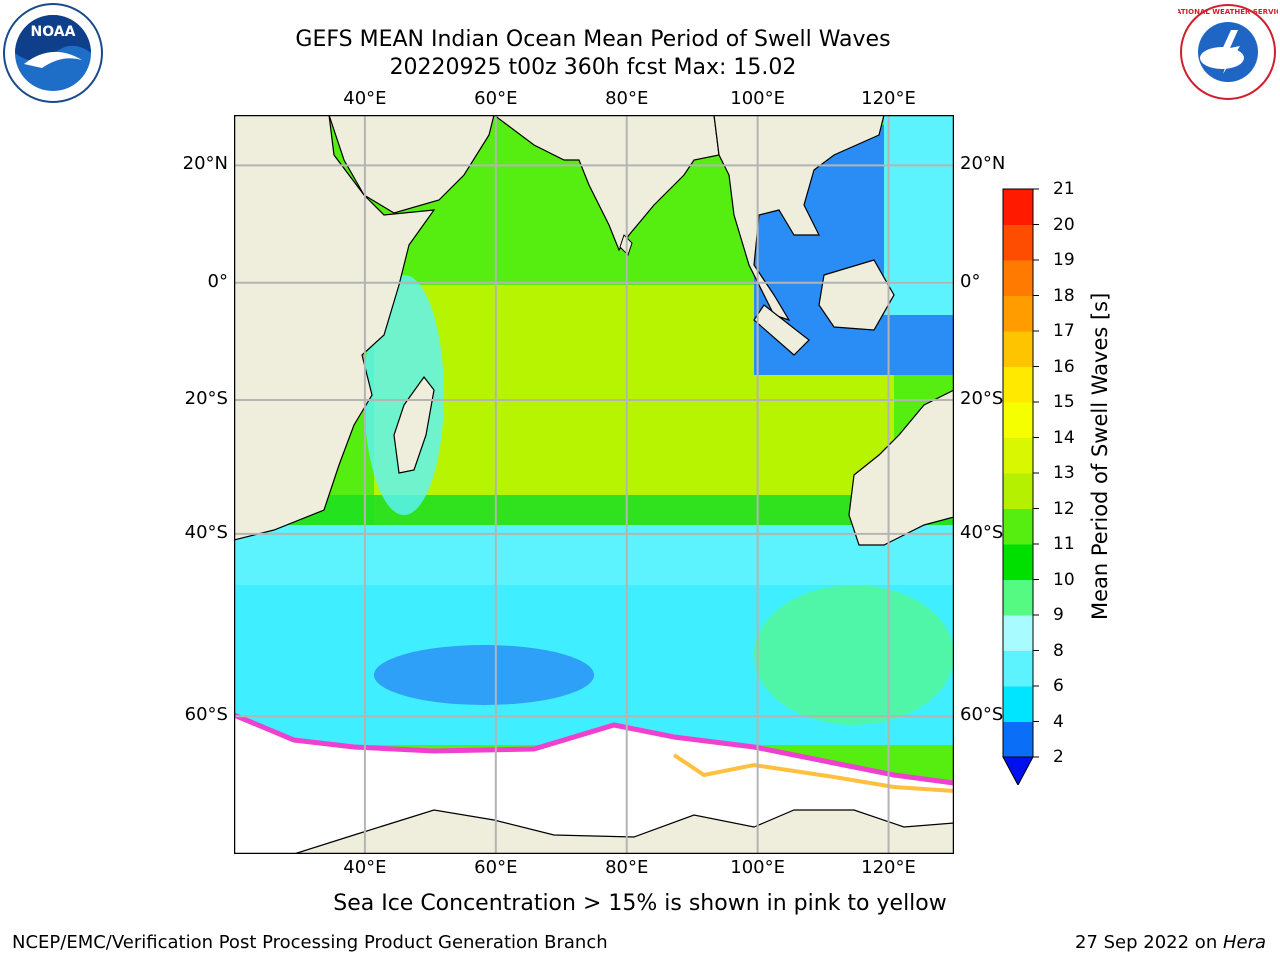 The height and width of the screenshot is (960, 1280). I want to click on pacific-fringe, so click(919, 215).